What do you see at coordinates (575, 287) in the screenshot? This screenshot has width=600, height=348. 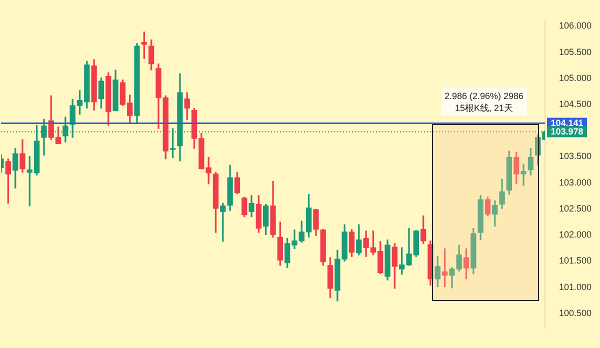 I see `y-tick-label: 101.000` at bounding box center [575, 287].